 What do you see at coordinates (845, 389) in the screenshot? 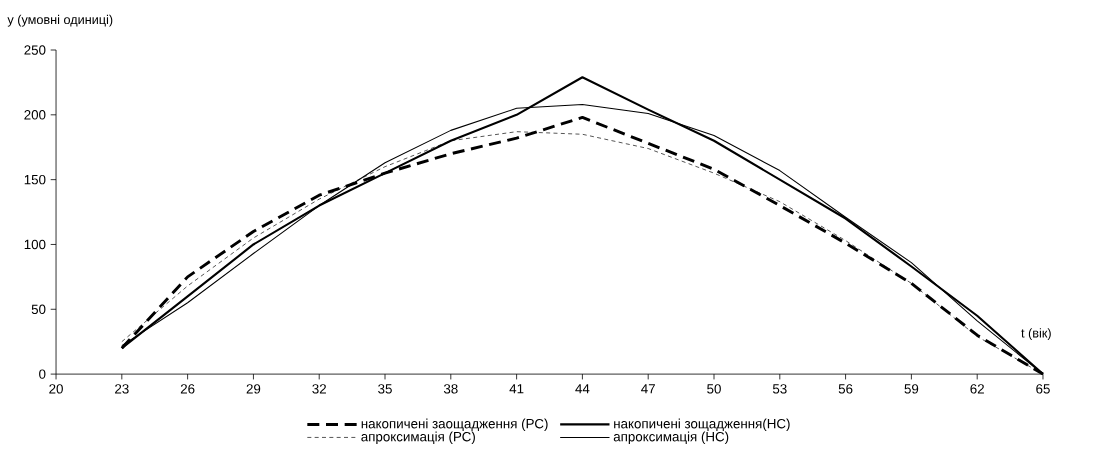
I see `x-tick-label: 56` at bounding box center [845, 389].